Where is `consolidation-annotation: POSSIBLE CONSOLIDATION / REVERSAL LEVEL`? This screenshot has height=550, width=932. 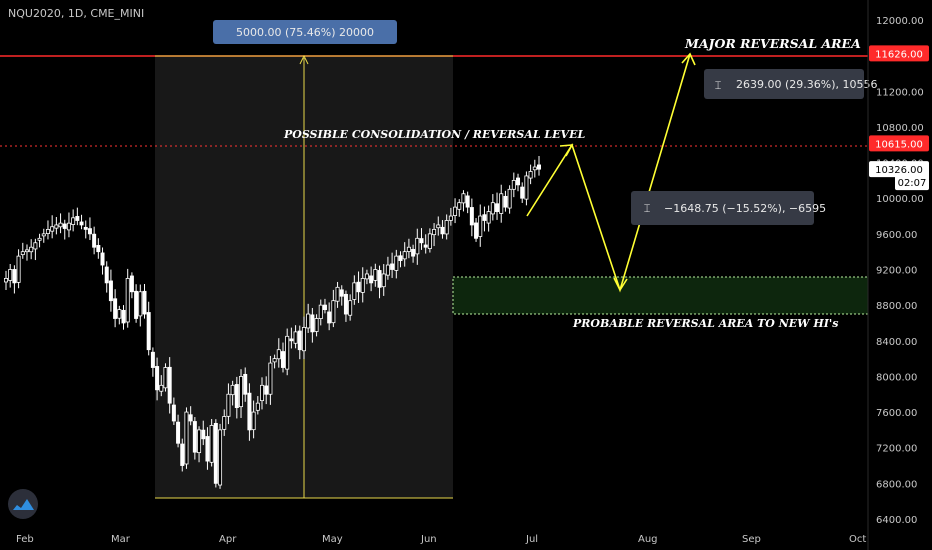 consolidation-annotation: POSSIBLE CONSOLIDATION / REVERSAL LEVEL is located at coordinates (434, 134).